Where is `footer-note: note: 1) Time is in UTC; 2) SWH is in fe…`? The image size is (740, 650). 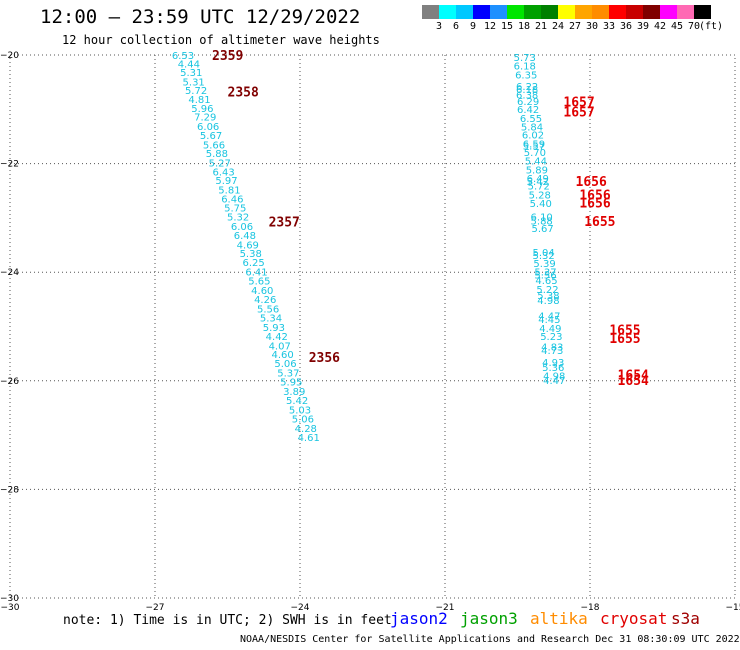
footer-note: note: 1) Time is in UTC; 2) SWH is in fe… is located at coordinates (227, 620).